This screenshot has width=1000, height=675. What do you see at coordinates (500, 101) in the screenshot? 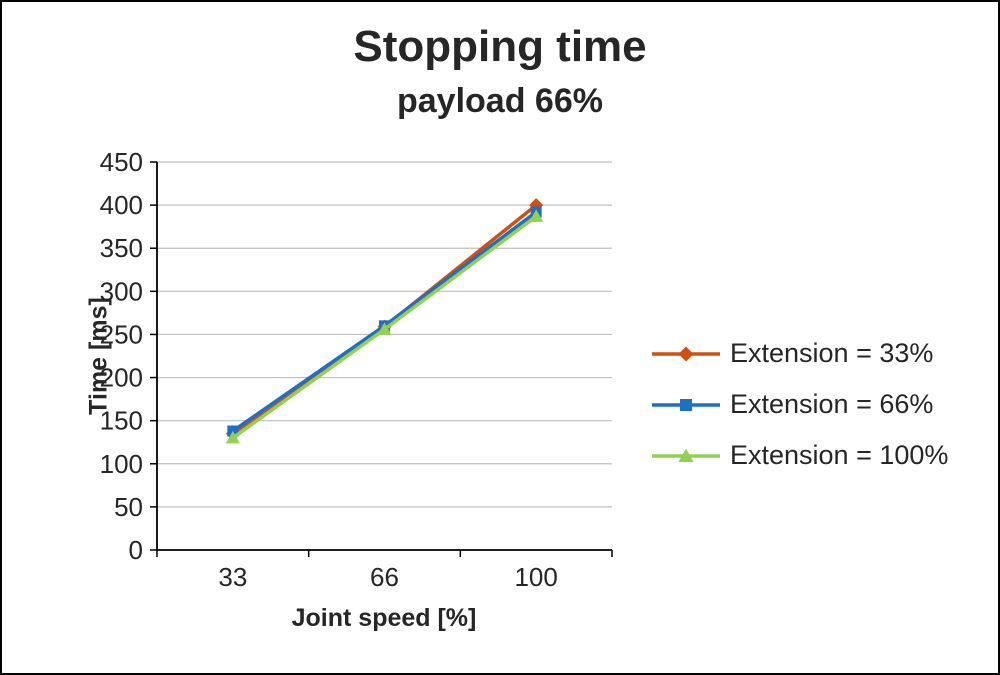
I see `chart-subtitle: payload 66%` at bounding box center [500, 101].